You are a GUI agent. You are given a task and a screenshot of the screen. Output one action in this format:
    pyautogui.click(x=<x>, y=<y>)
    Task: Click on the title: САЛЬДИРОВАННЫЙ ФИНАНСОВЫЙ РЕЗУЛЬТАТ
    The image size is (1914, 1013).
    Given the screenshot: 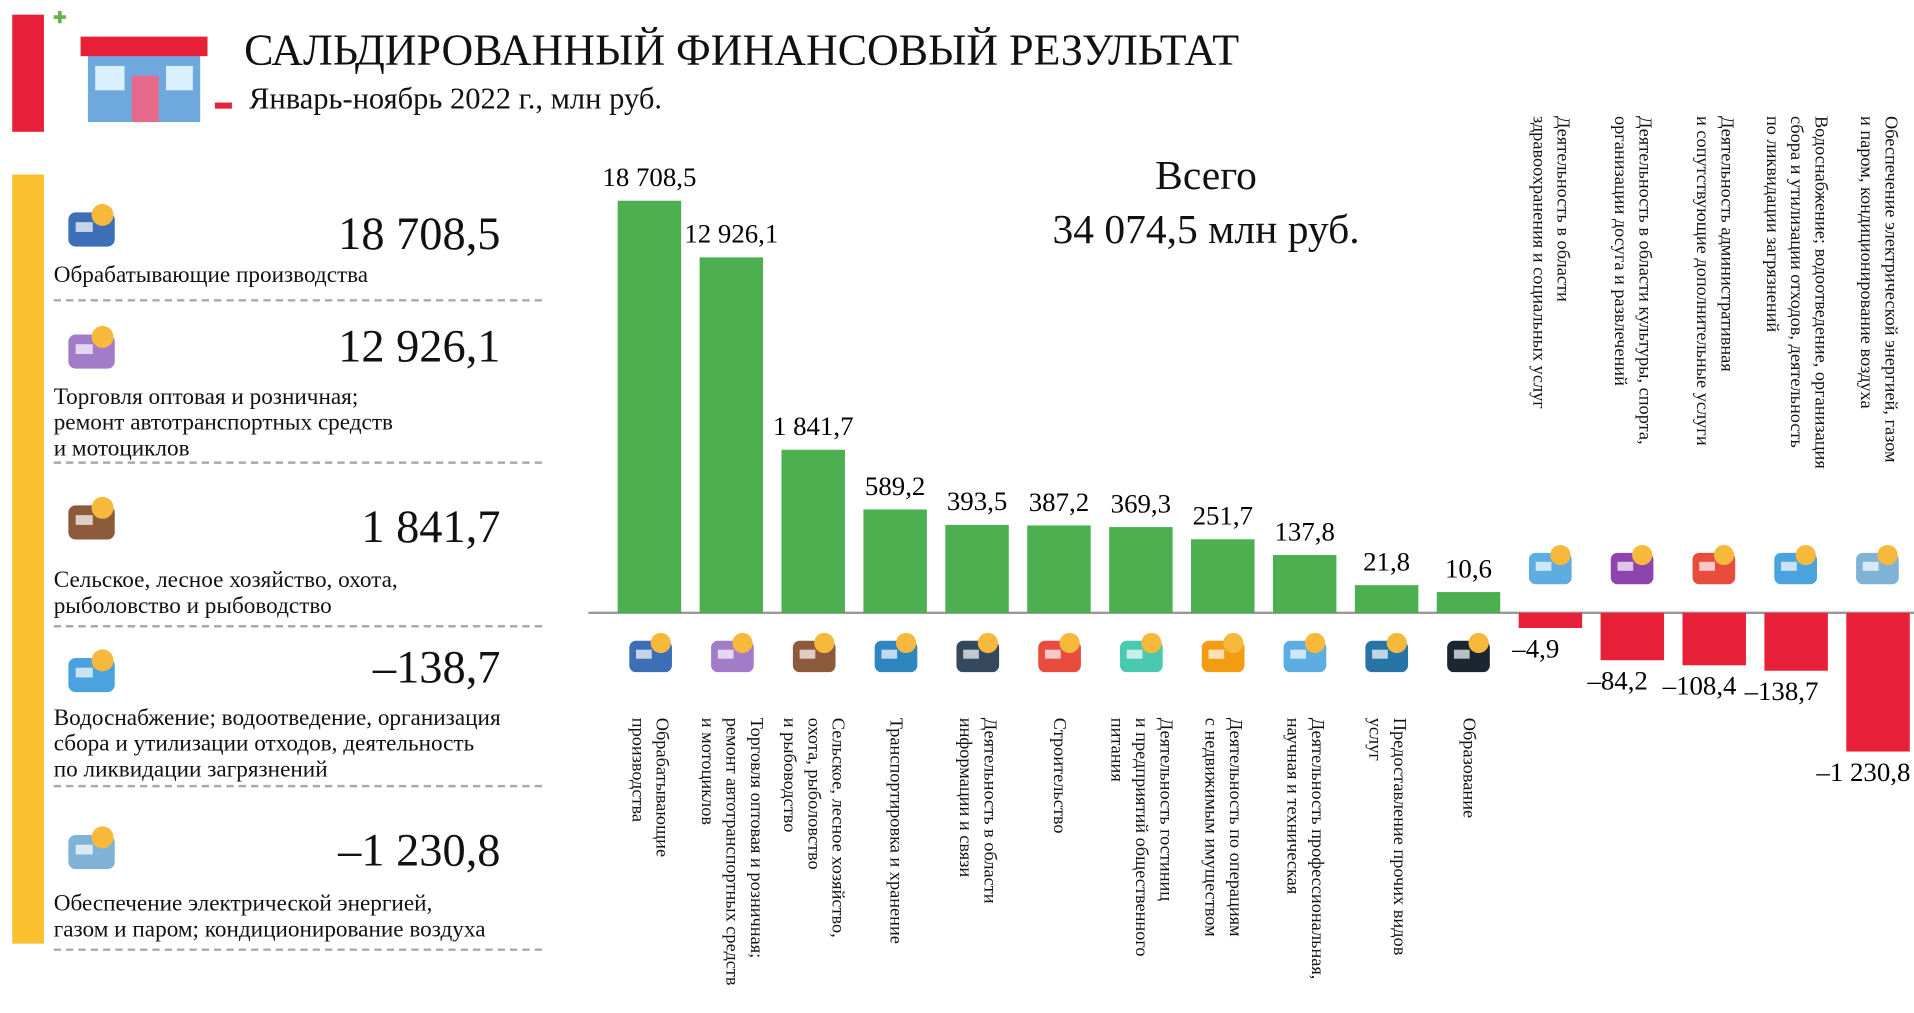 What is the action you would take?
    pyautogui.click(x=742, y=50)
    